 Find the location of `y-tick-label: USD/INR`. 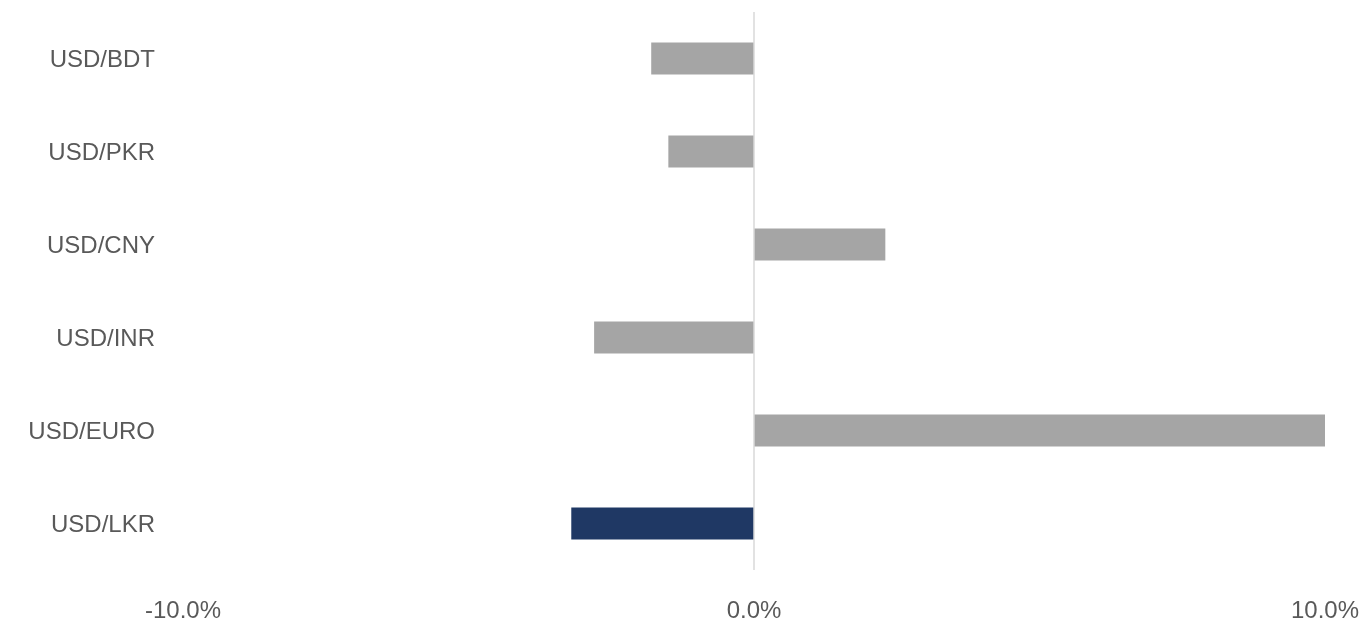

y-tick-label: USD/INR is located at coordinates (105, 337).